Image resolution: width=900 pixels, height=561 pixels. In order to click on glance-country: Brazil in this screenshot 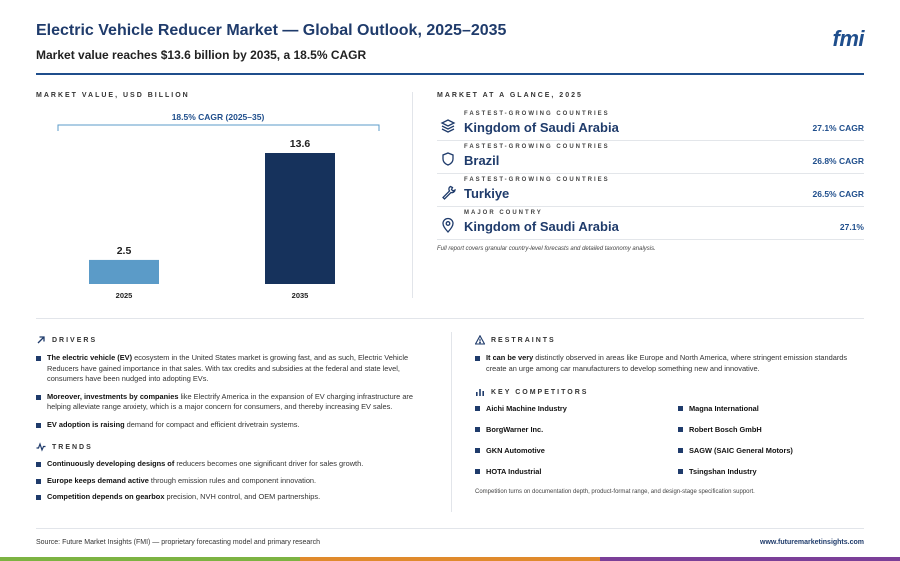, I will do `click(482, 160)`.